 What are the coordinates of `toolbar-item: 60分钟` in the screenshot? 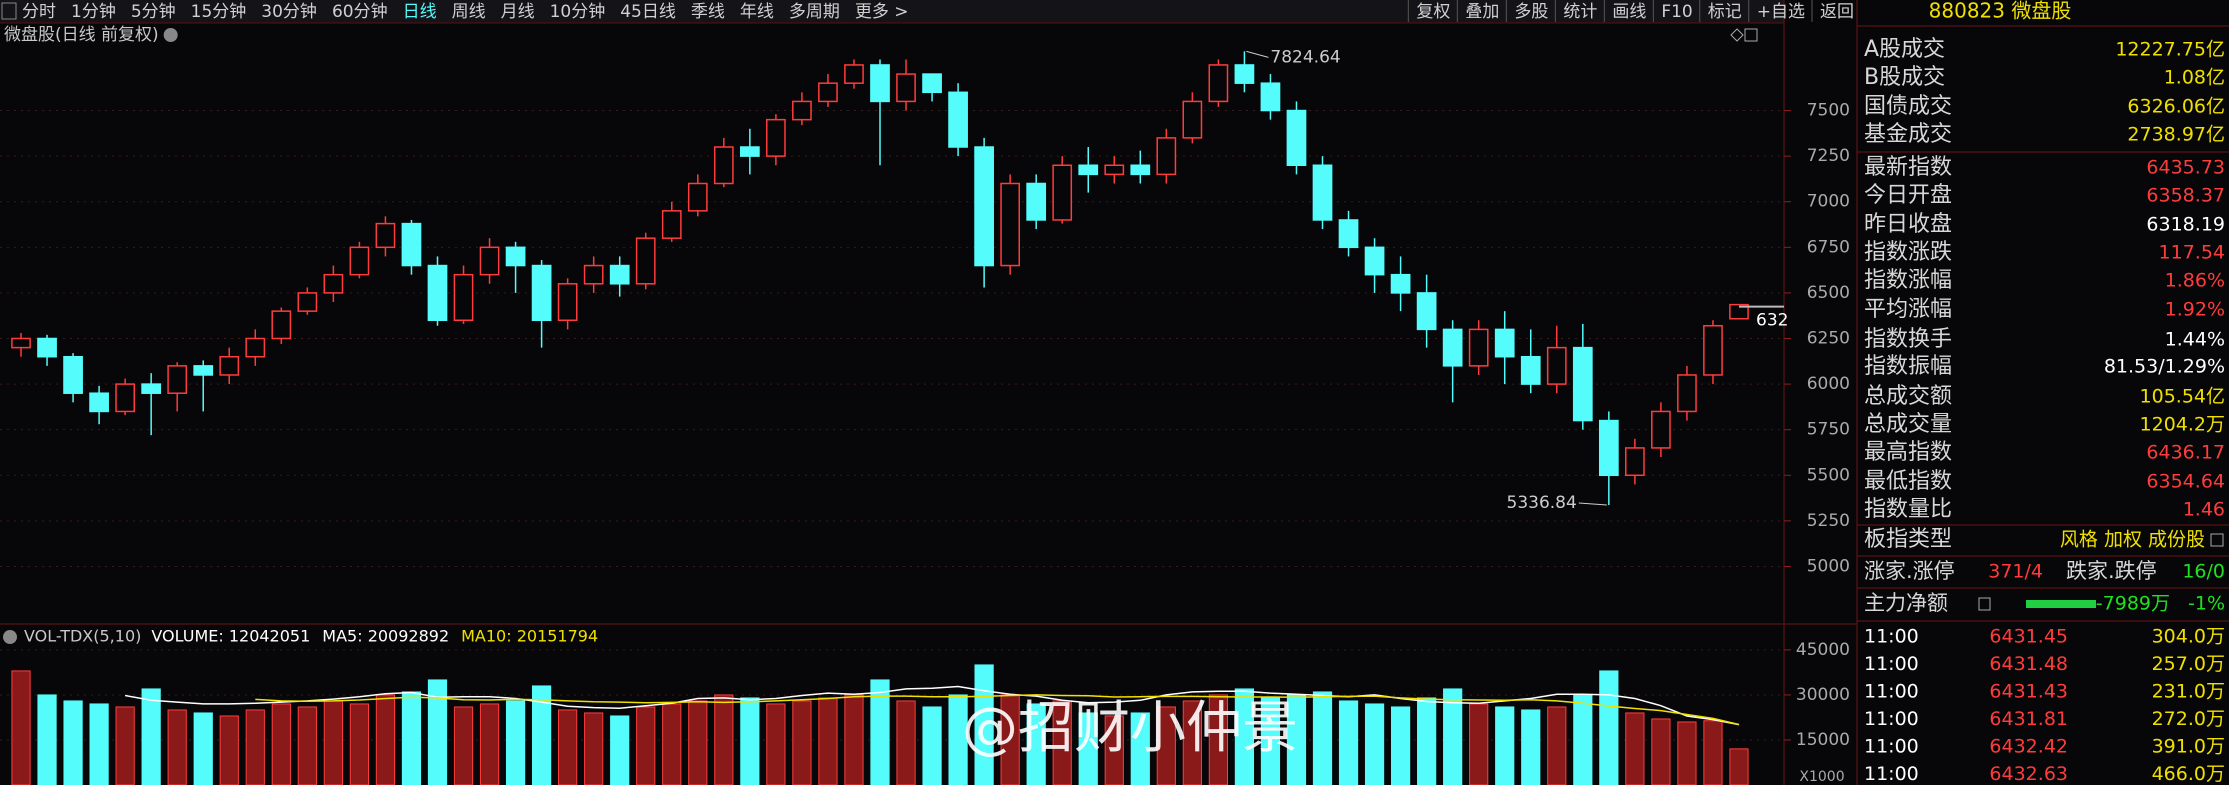 It's located at (360, 12).